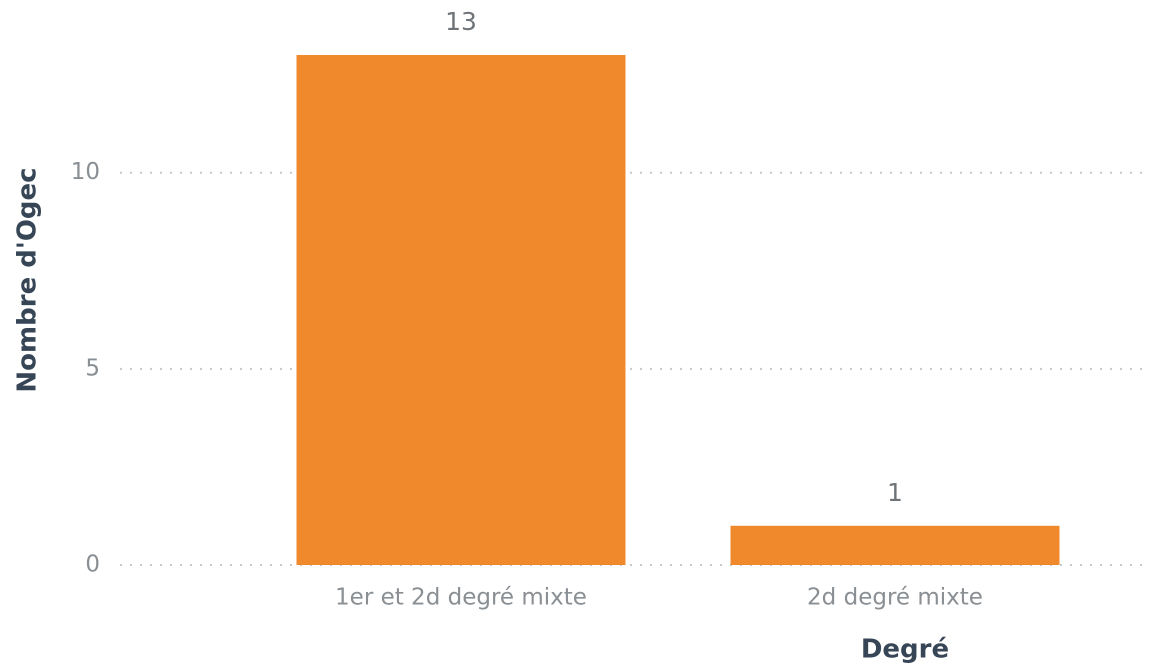  Describe the element at coordinates (85, 172) in the screenshot. I see `y-tick-label: 10` at that location.